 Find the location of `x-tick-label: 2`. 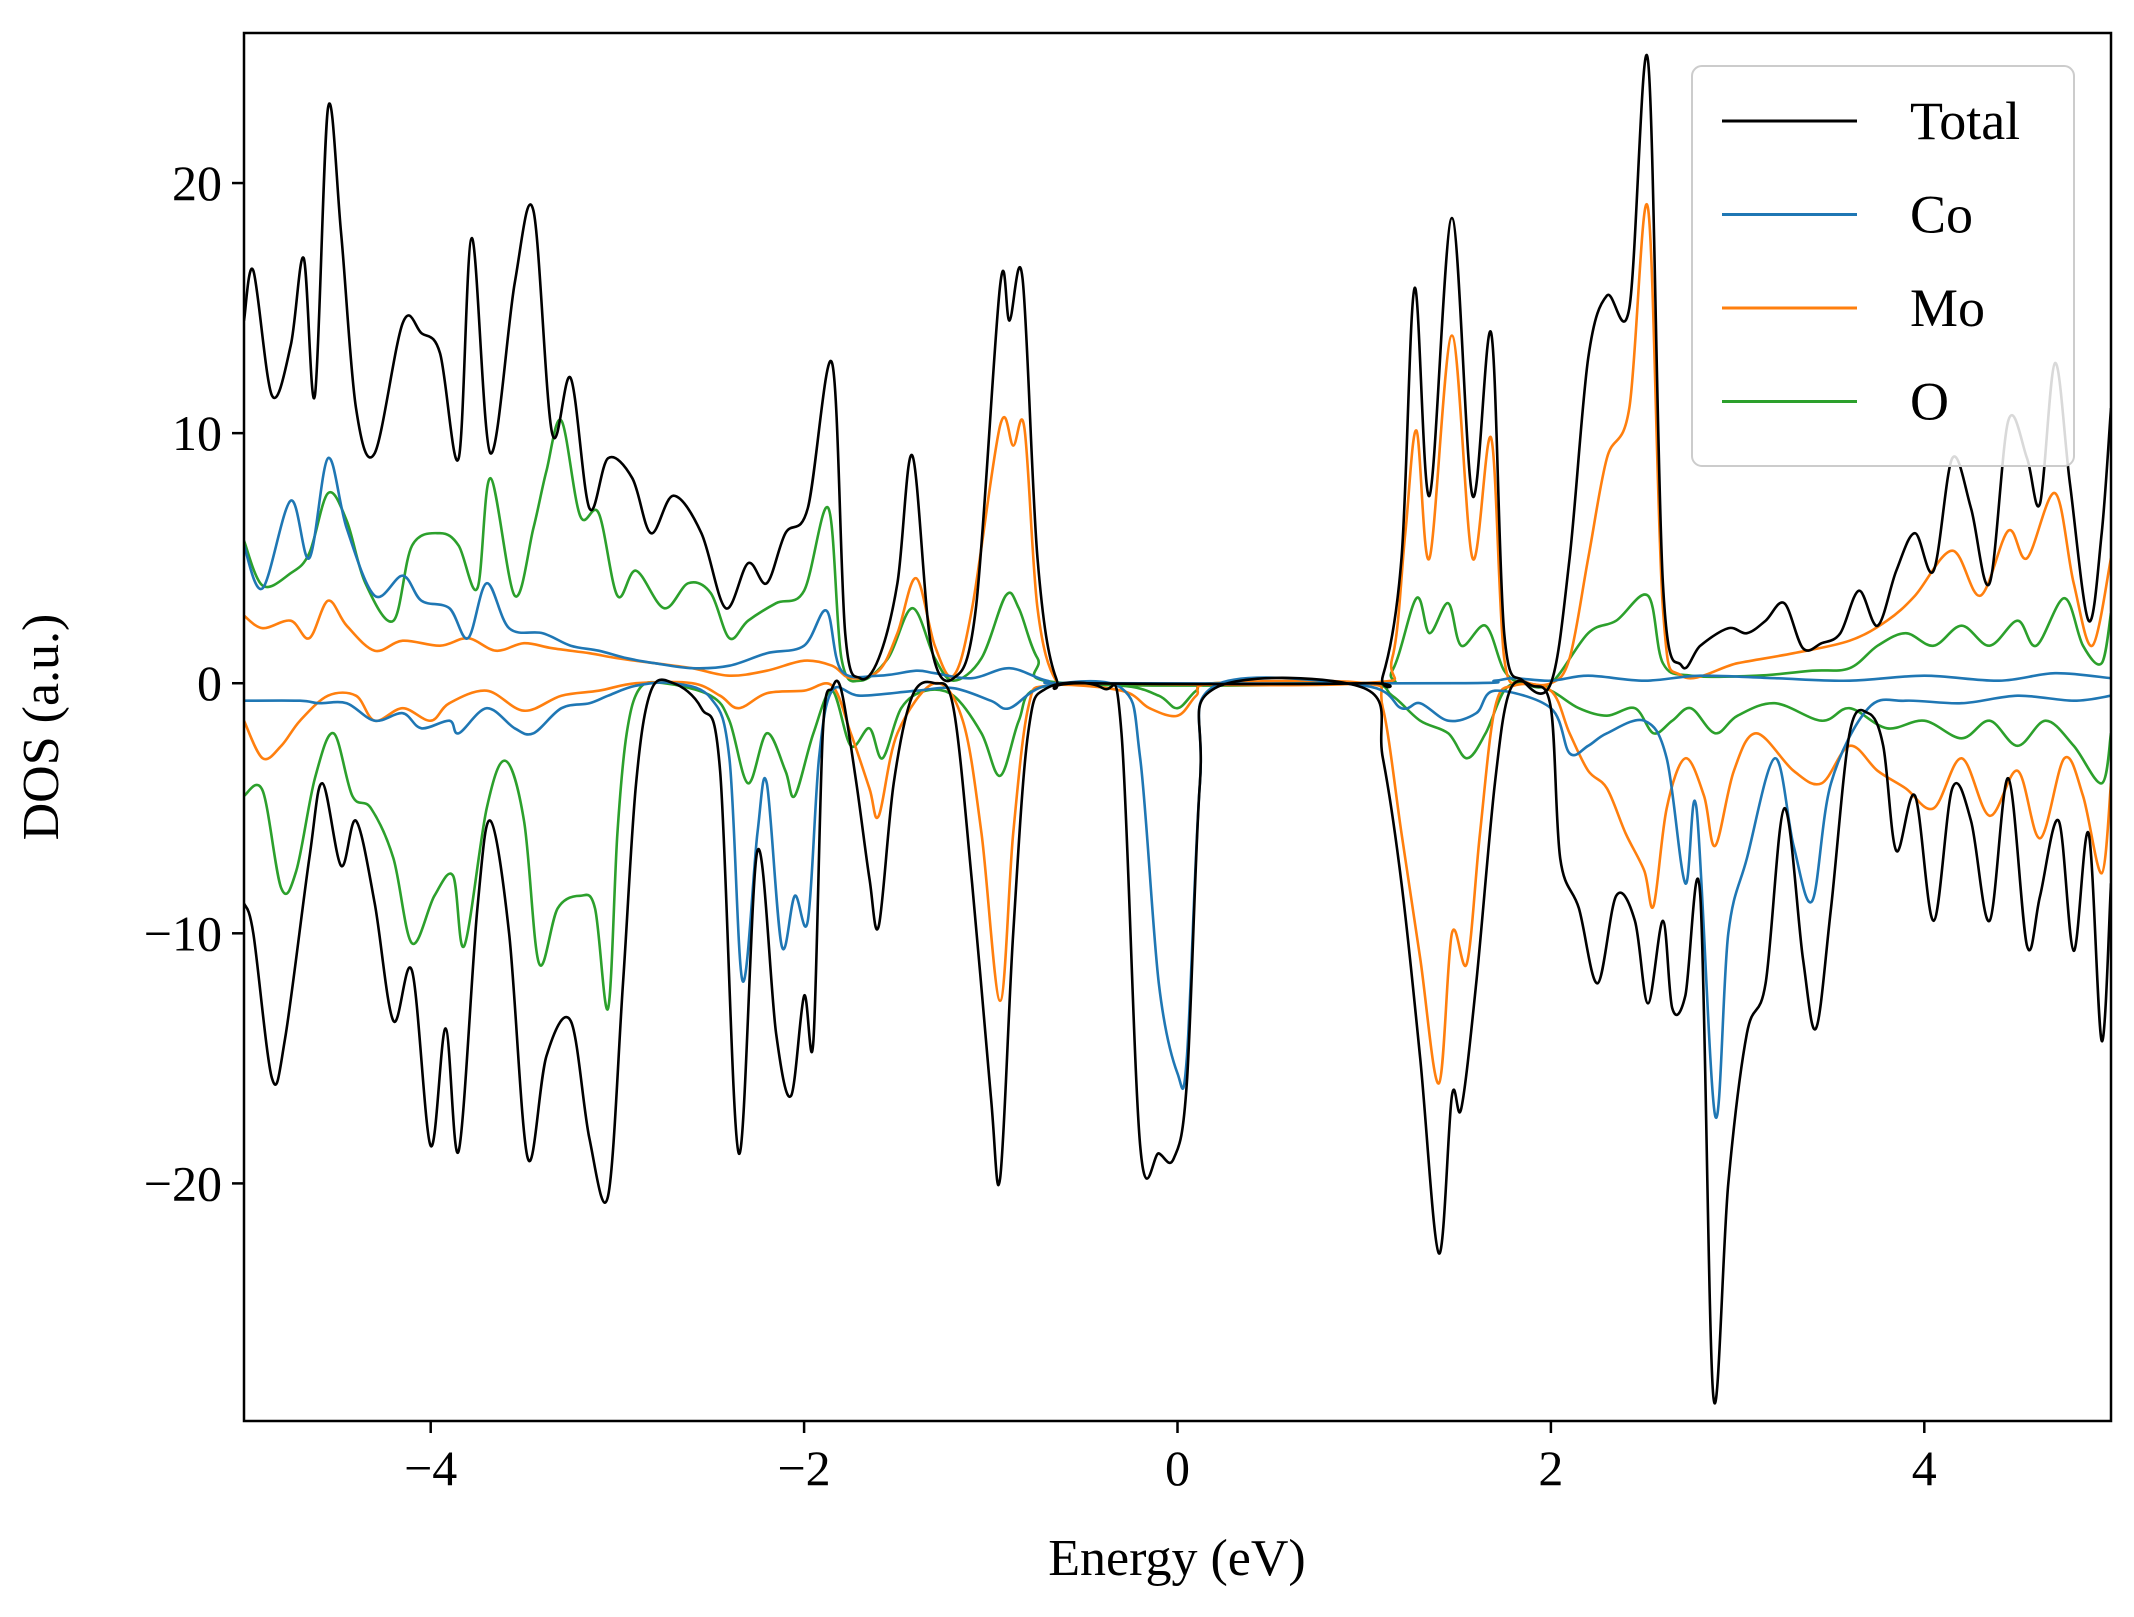

x-tick-label: 2 is located at coordinates (1550, 1468).